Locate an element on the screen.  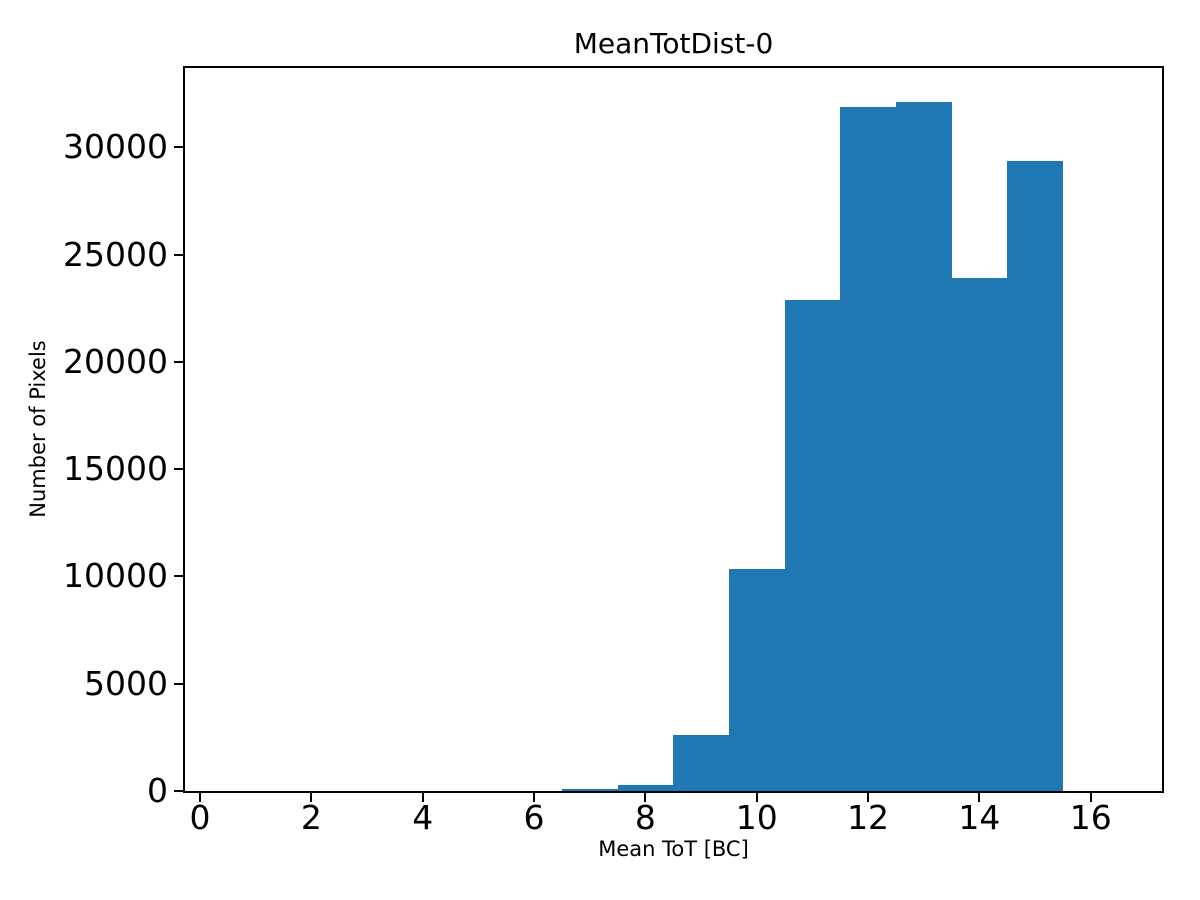
x-tick-label: 14 is located at coordinates (979, 817).